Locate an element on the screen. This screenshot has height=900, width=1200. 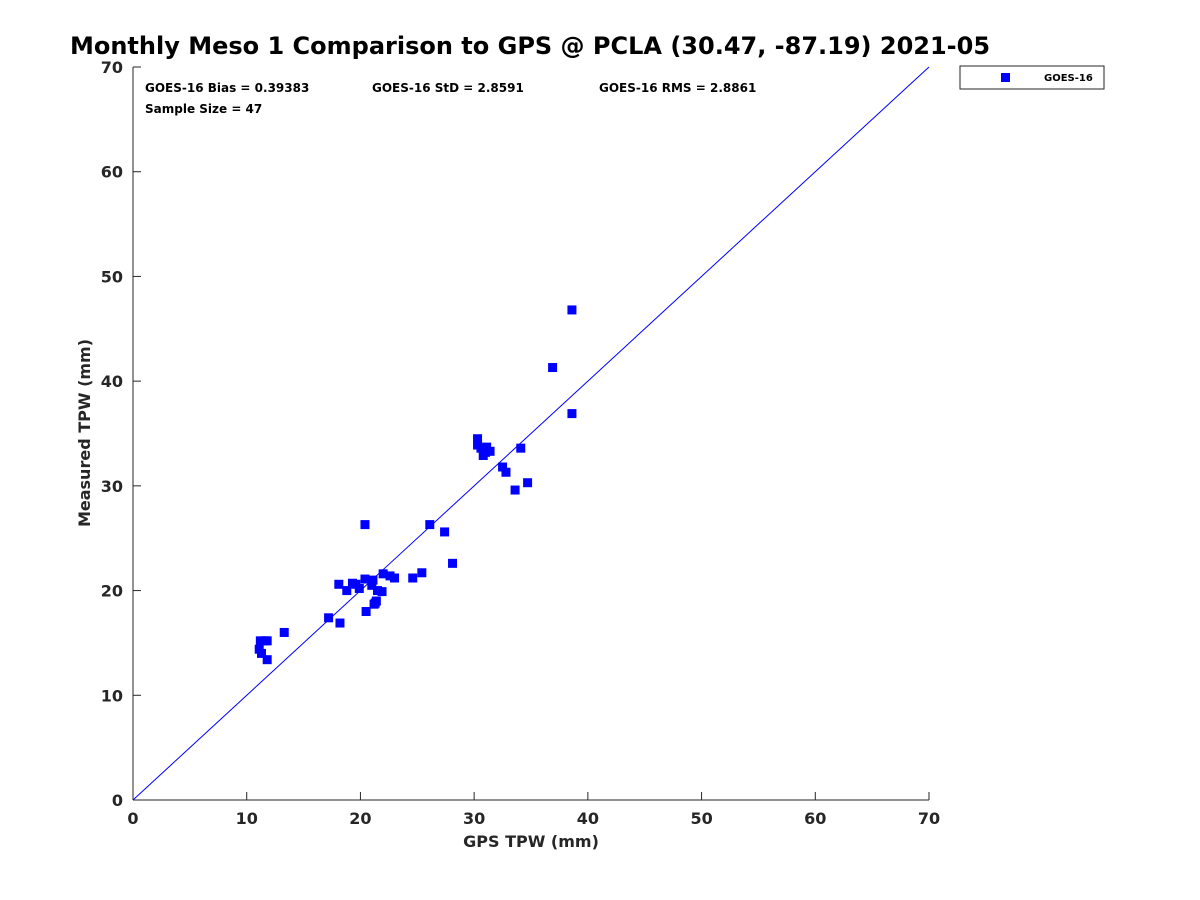
y-ticks: 0 10 20 30 40 50 60 70 is located at coordinates (121, 434).